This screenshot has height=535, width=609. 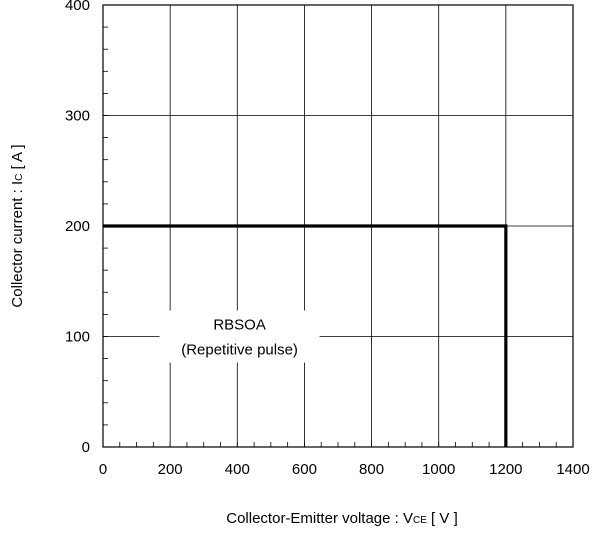 I want to click on y-tick-label: 0, so click(x=86, y=447).